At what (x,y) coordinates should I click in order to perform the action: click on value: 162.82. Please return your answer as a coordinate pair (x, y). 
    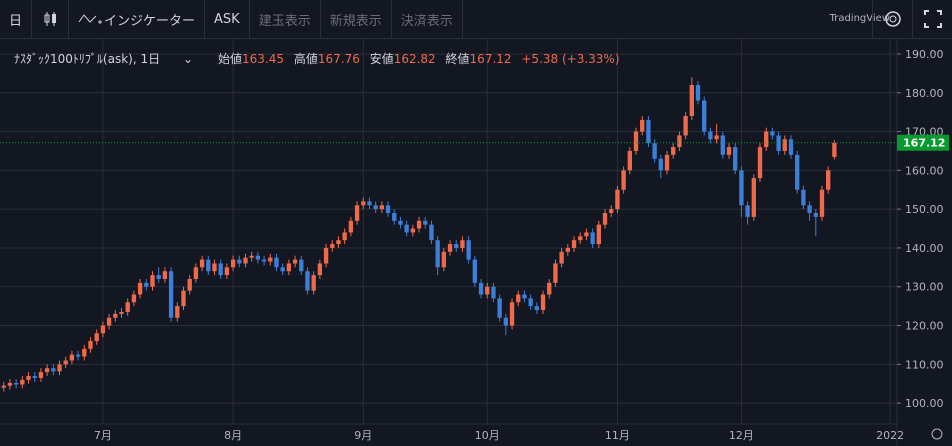
    Looking at the image, I should click on (415, 59).